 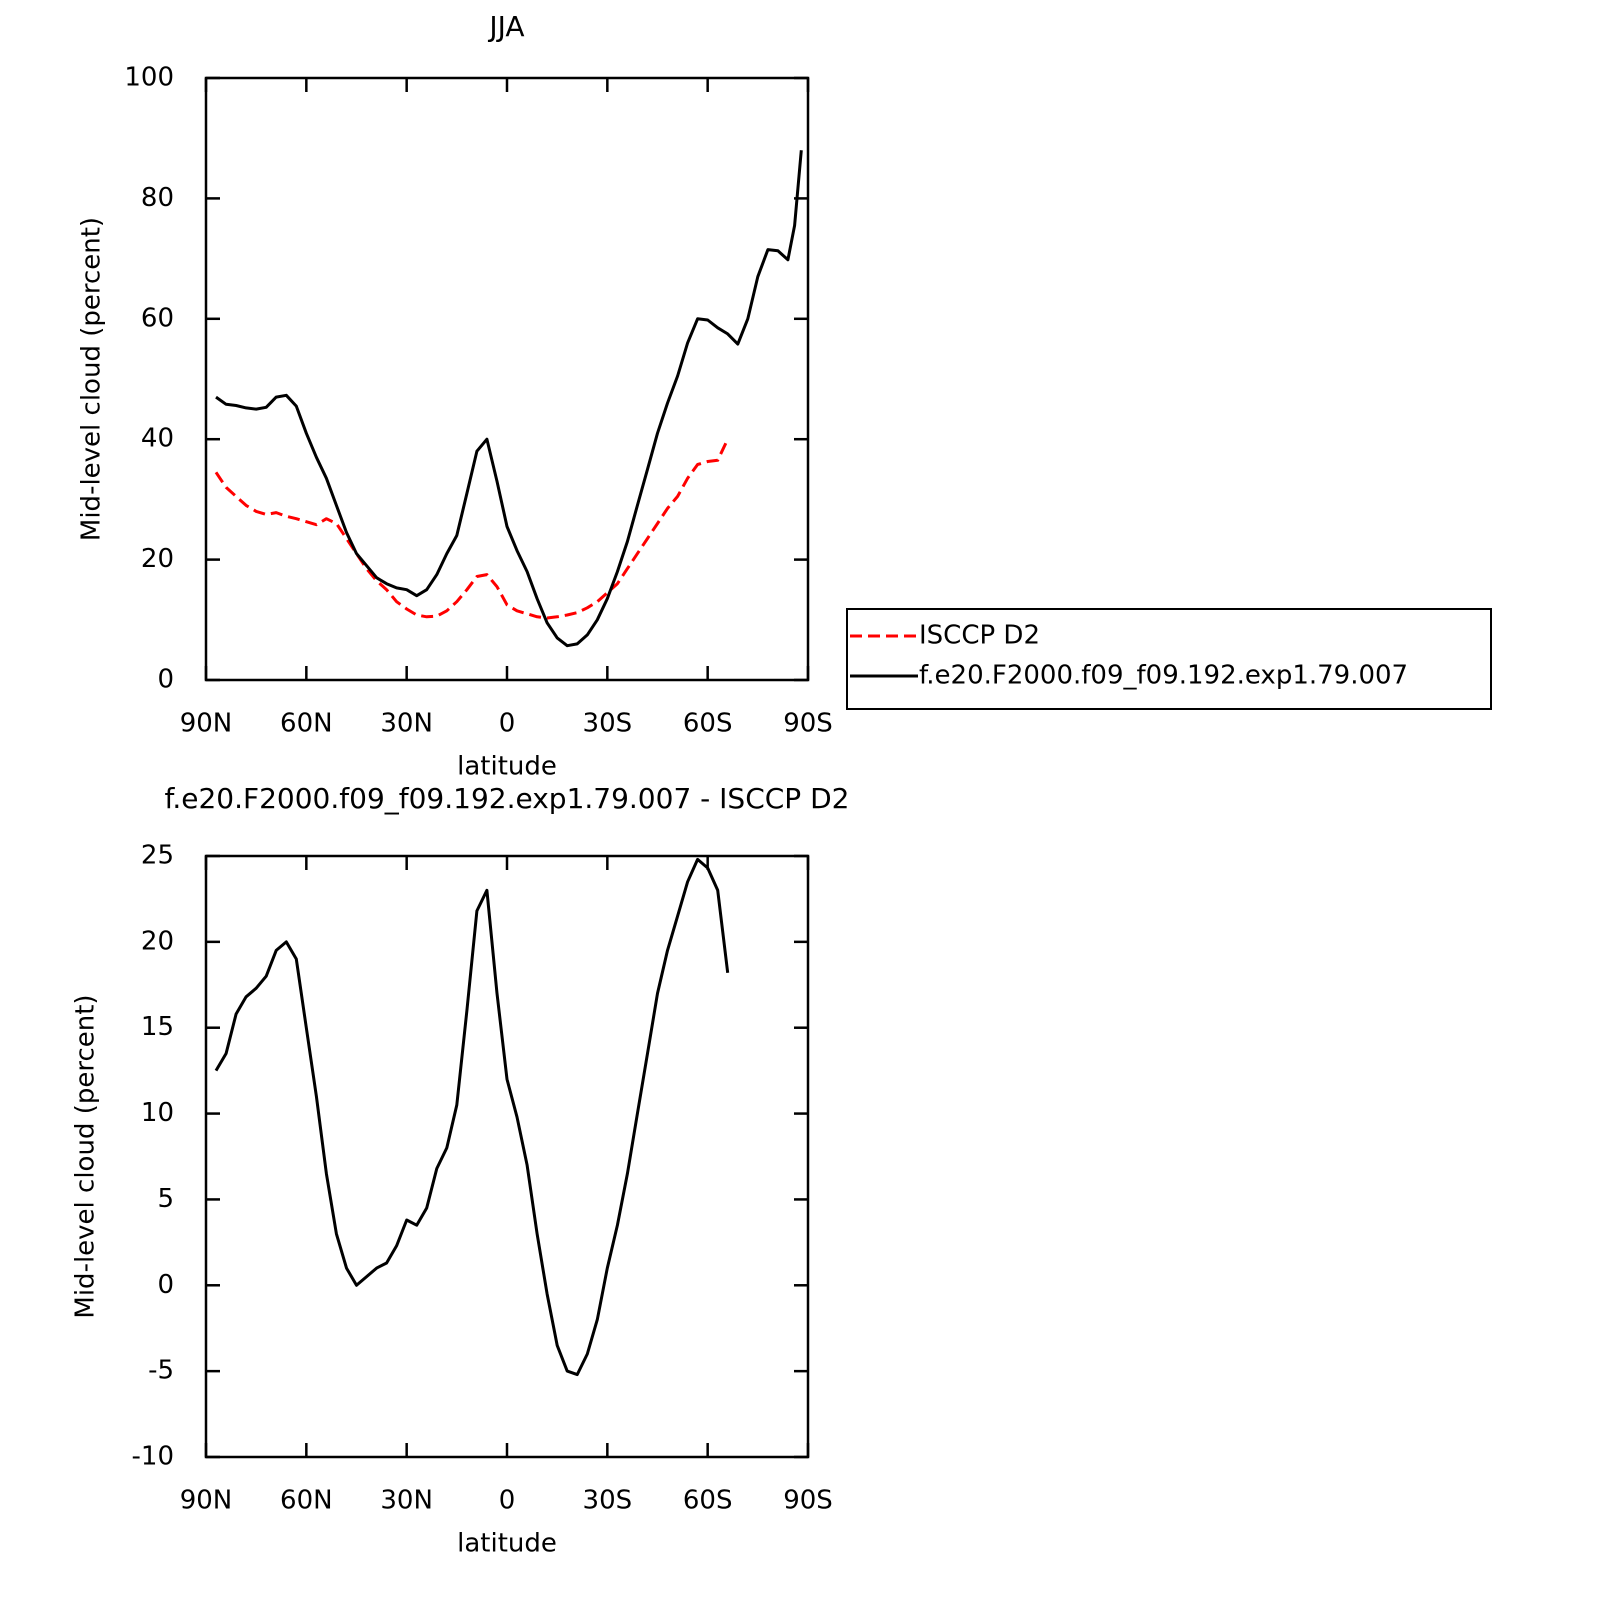 What do you see at coordinates (157, 198) in the screenshot?
I see `y-tick-label: 80` at bounding box center [157, 198].